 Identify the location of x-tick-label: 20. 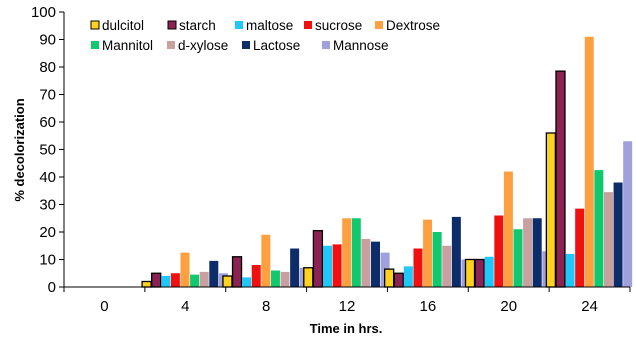
(508, 306).